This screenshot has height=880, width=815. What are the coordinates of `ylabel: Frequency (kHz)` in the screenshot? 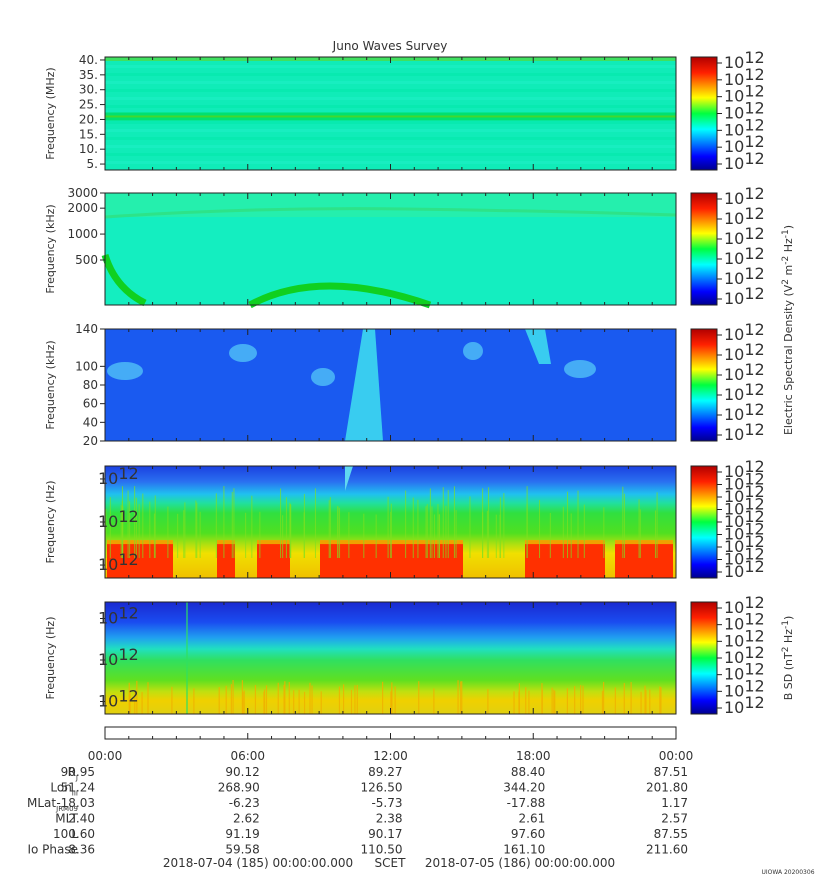 It's located at (50, 384).